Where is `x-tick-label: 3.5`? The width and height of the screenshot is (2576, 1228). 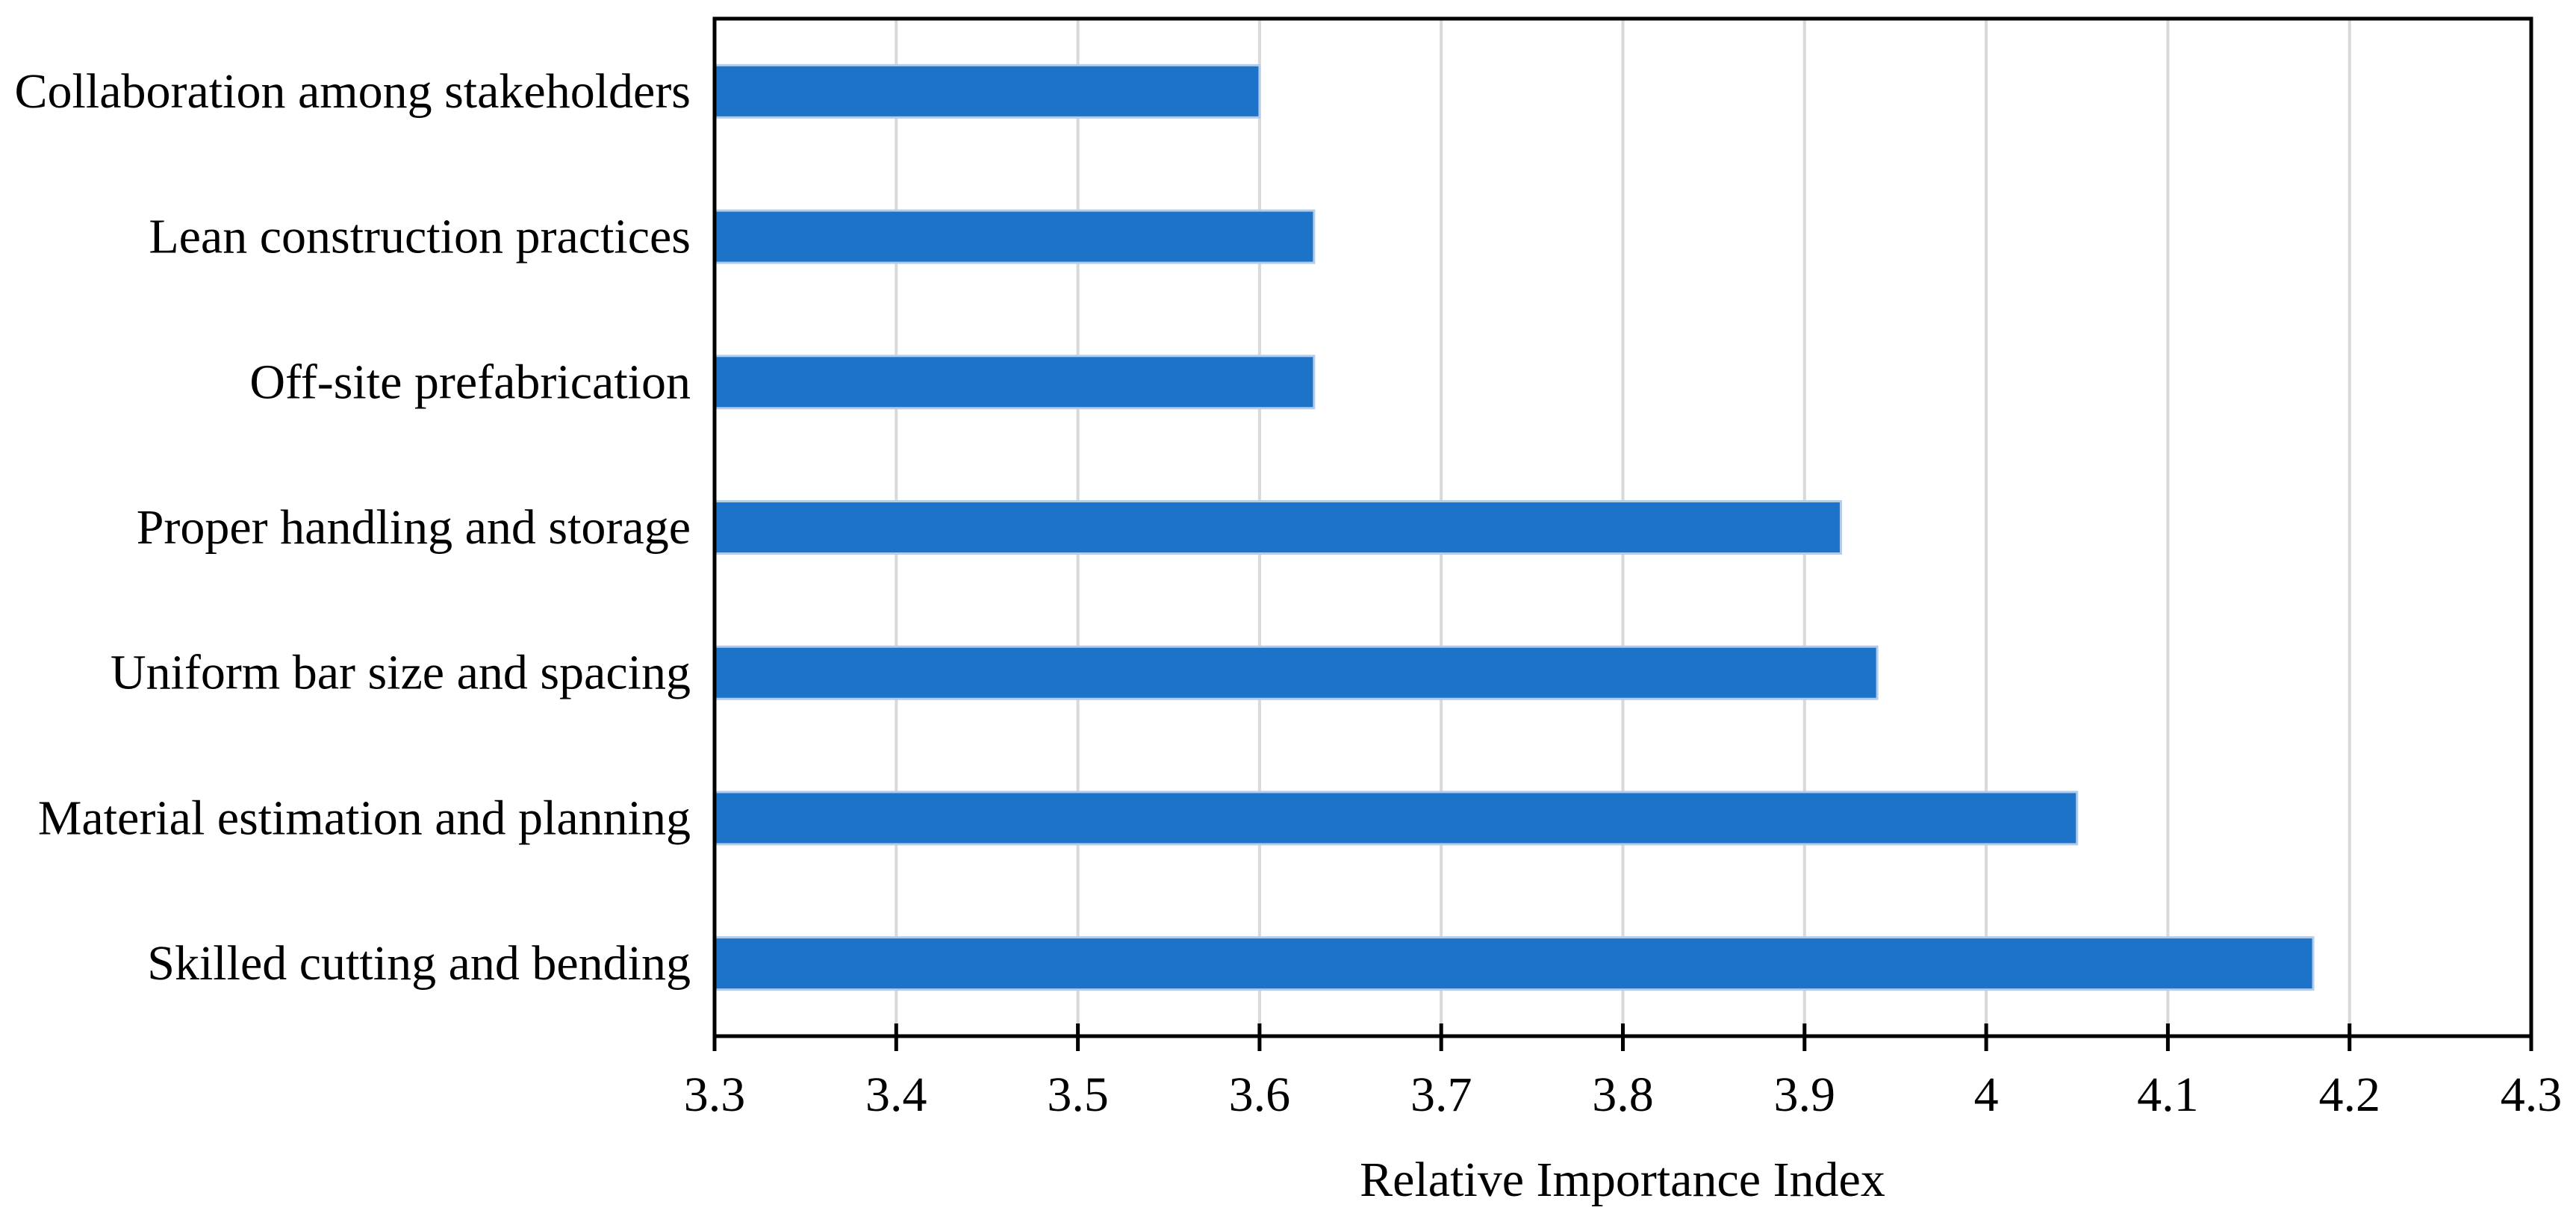
x-tick-label: 3.5 is located at coordinates (1078, 1095).